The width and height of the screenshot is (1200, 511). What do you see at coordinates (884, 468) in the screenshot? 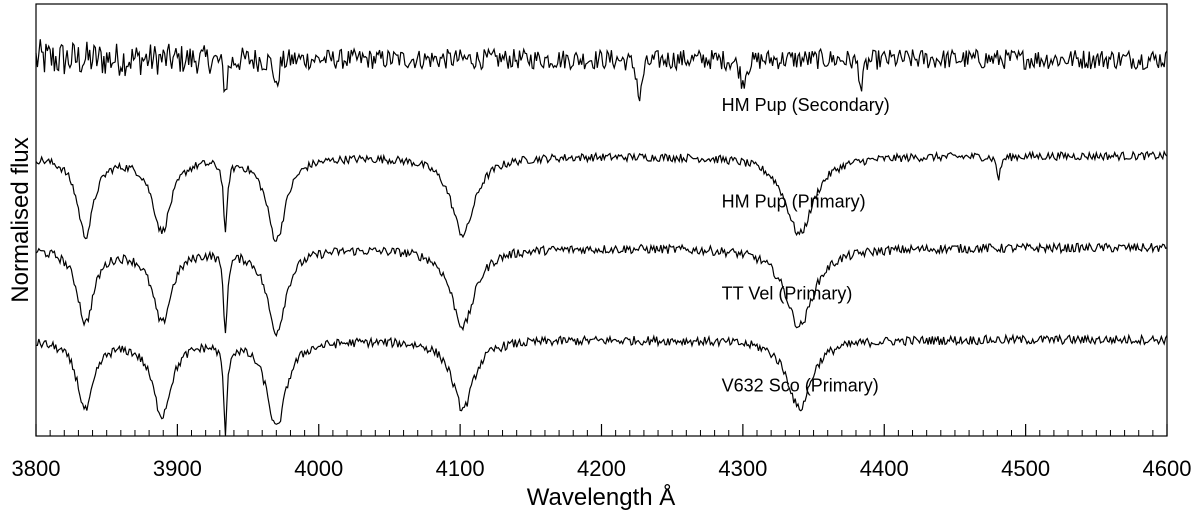
I see `x-tick-label-4400: 4400` at bounding box center [884, 468].